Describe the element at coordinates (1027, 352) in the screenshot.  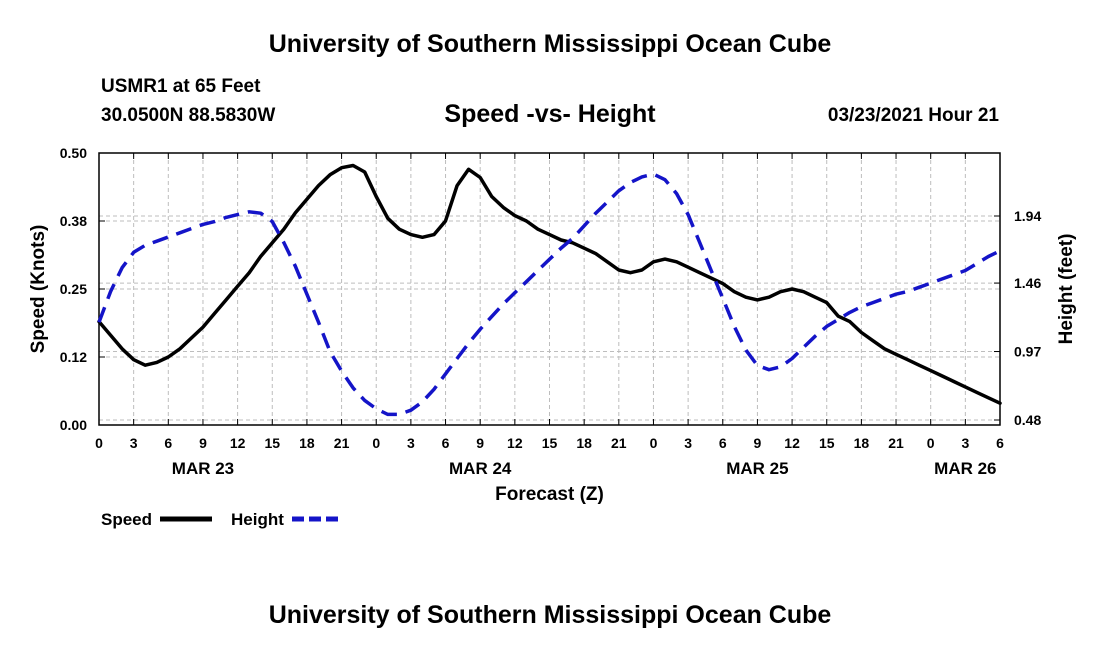
I see `y2-tick-label: 0.97` at that location.